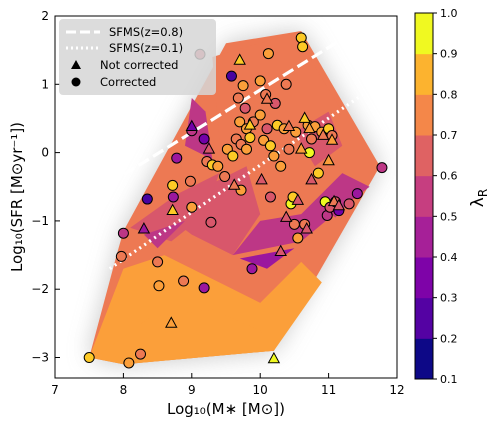  Describe the element at coordinates (328, 390) in the screenshot. I see `x-tick-label: 11` at that location.